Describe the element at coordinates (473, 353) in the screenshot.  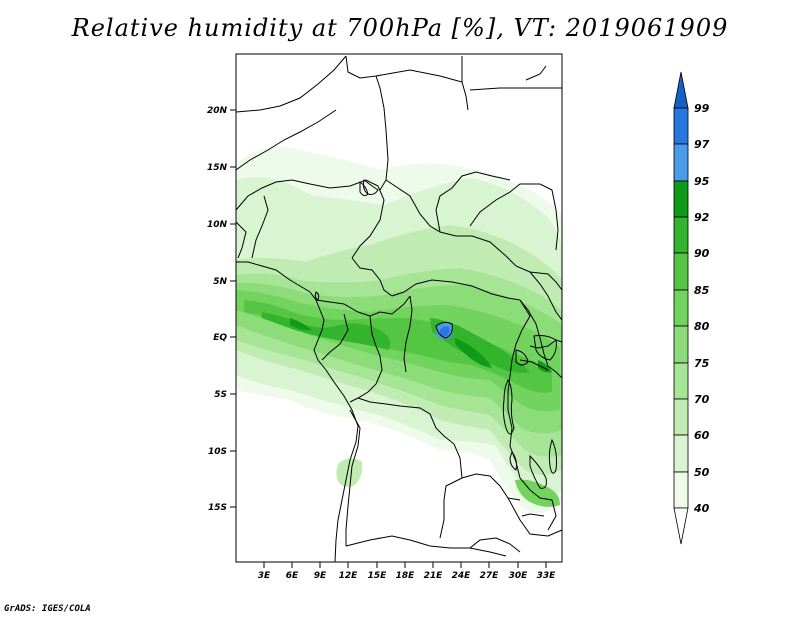
I see `rh-92-region` at that location.